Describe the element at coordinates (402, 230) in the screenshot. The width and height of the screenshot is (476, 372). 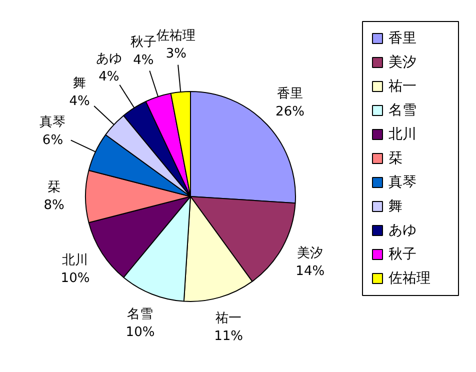
I see `legend-label: あゆ` at that location.